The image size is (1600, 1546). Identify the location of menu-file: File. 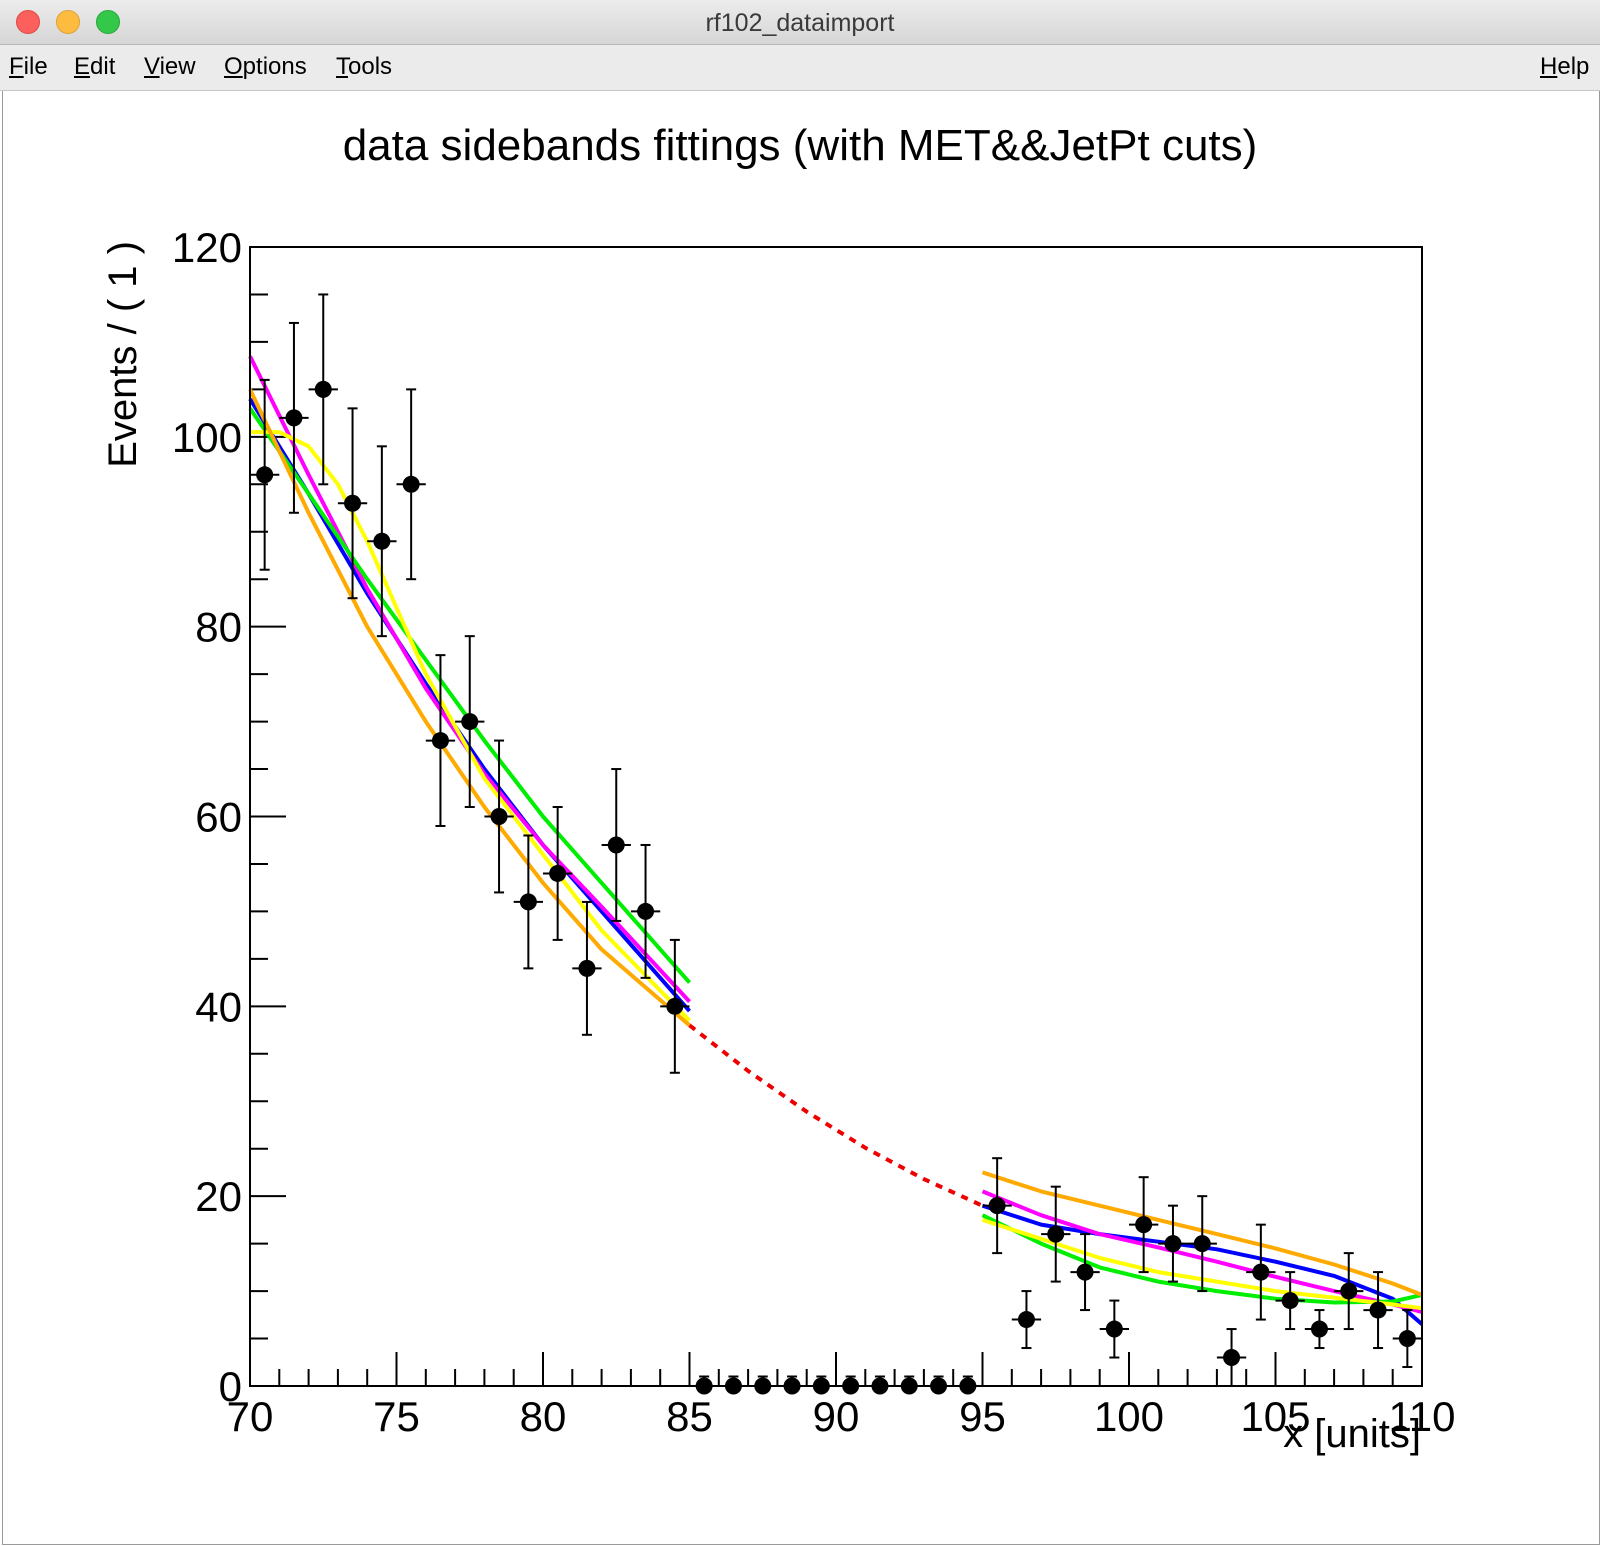
(28, 66).